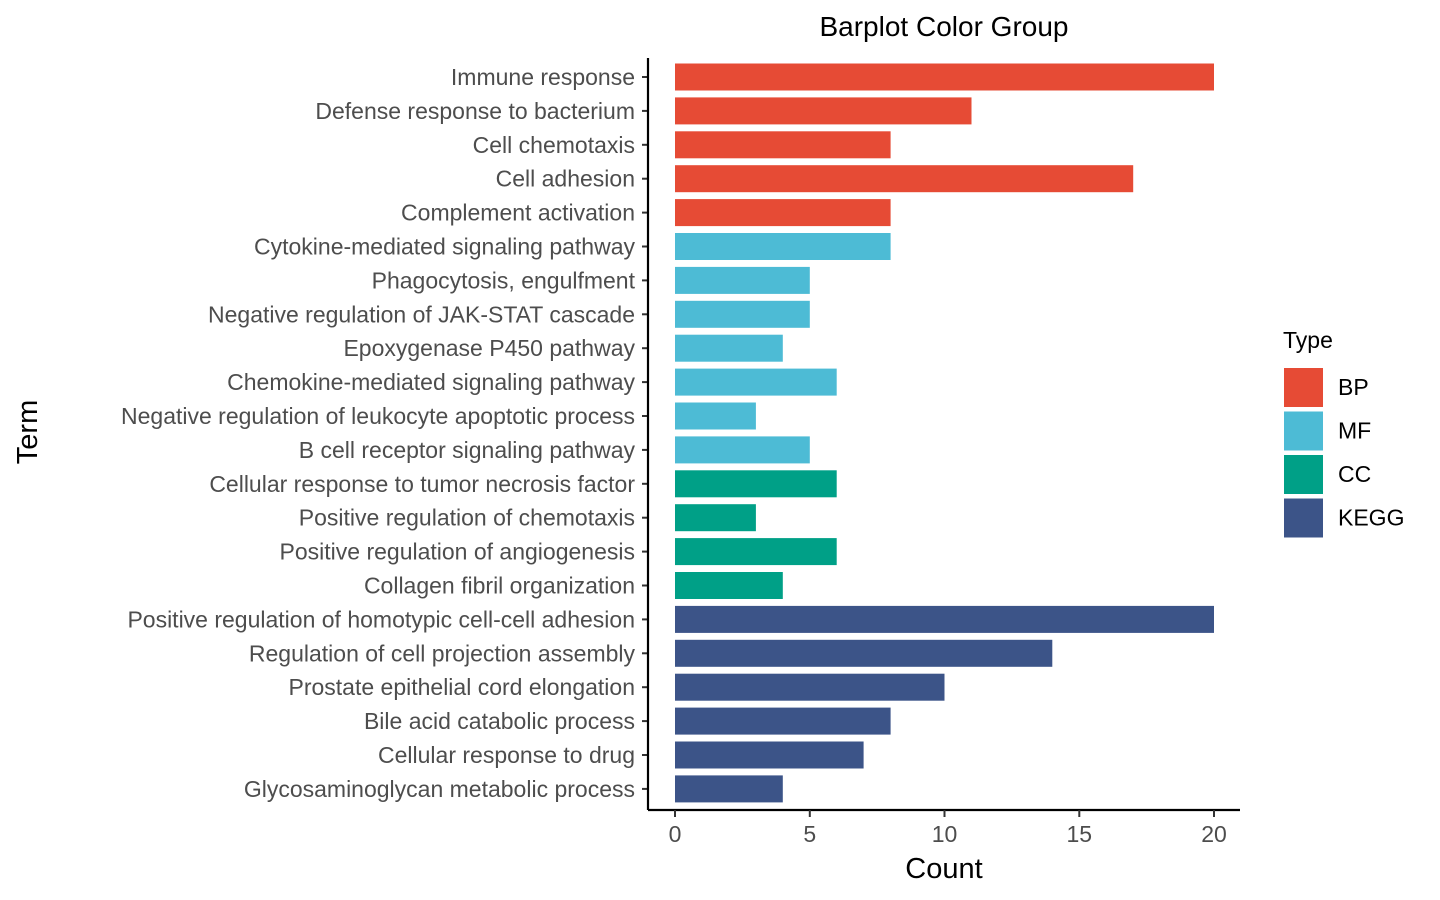  Describe the element at coordinates (504, 280) in the screenshot. I see `y-tick-label: Phagocytosis, engulfment` at that location.